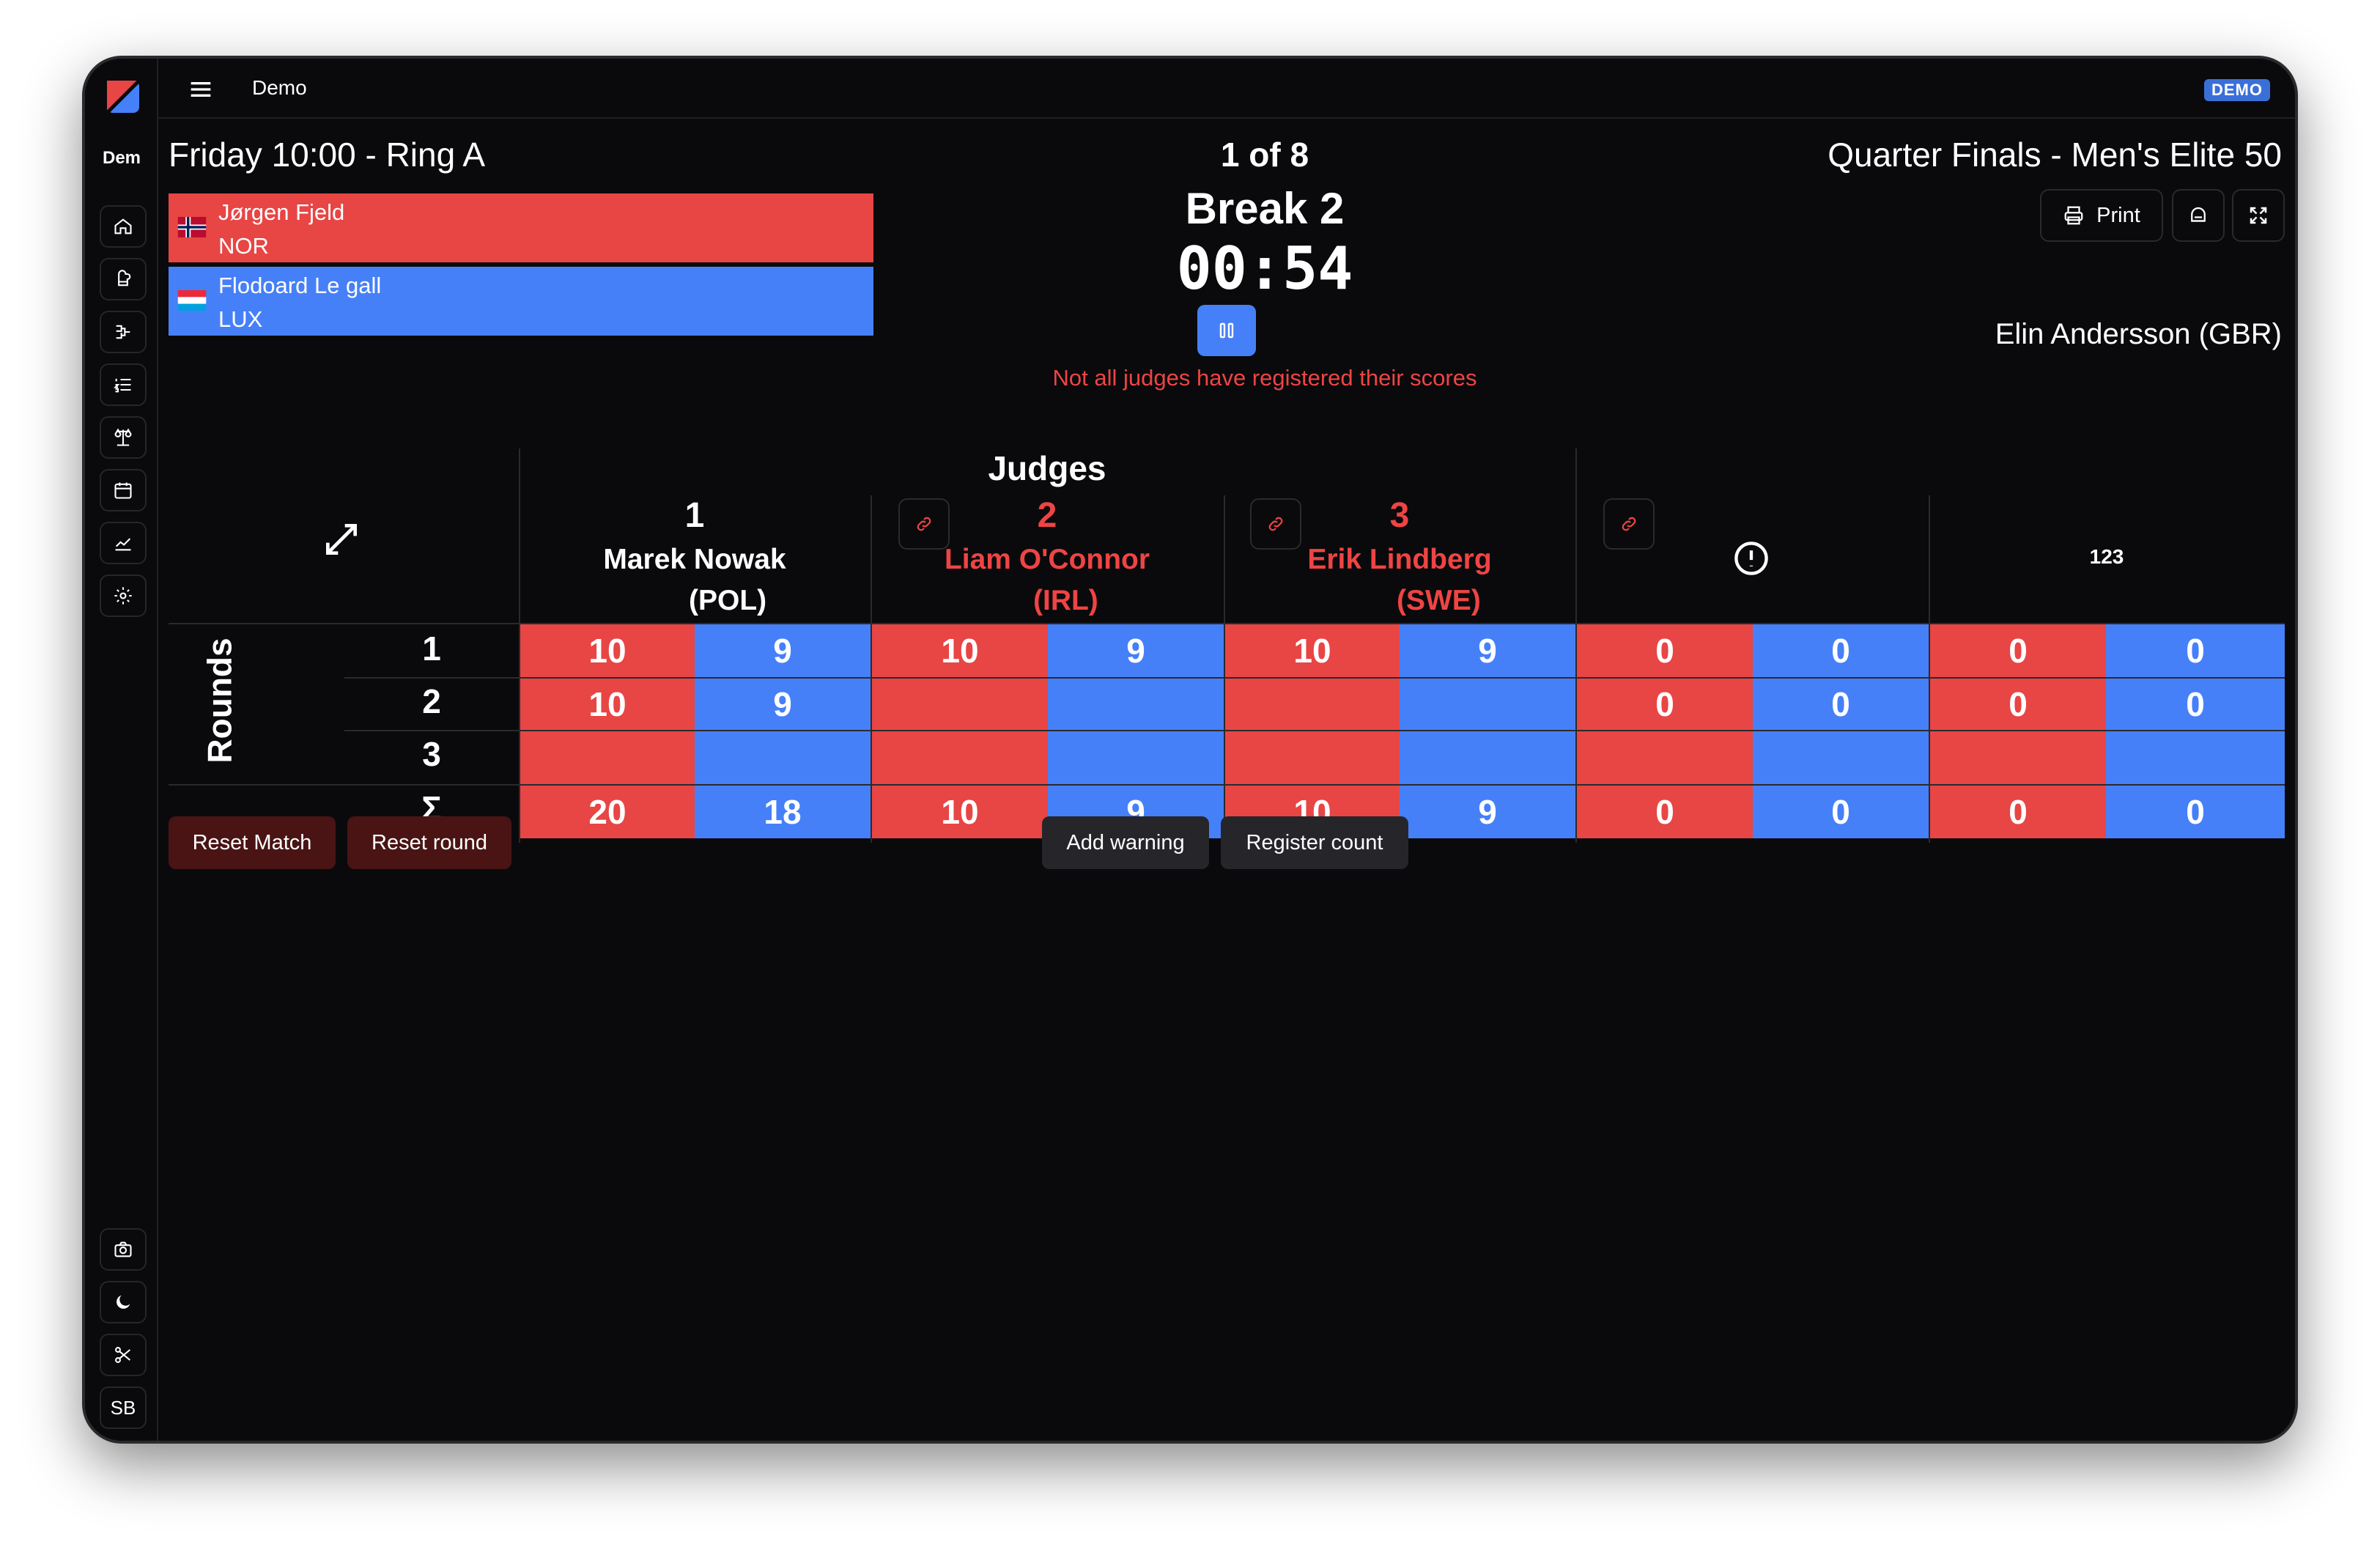 The image size is (2380, 1555). Describe the element at coordinates (1751, 559) in the screenshot. I see `exclamation-circle-icon` at that location.